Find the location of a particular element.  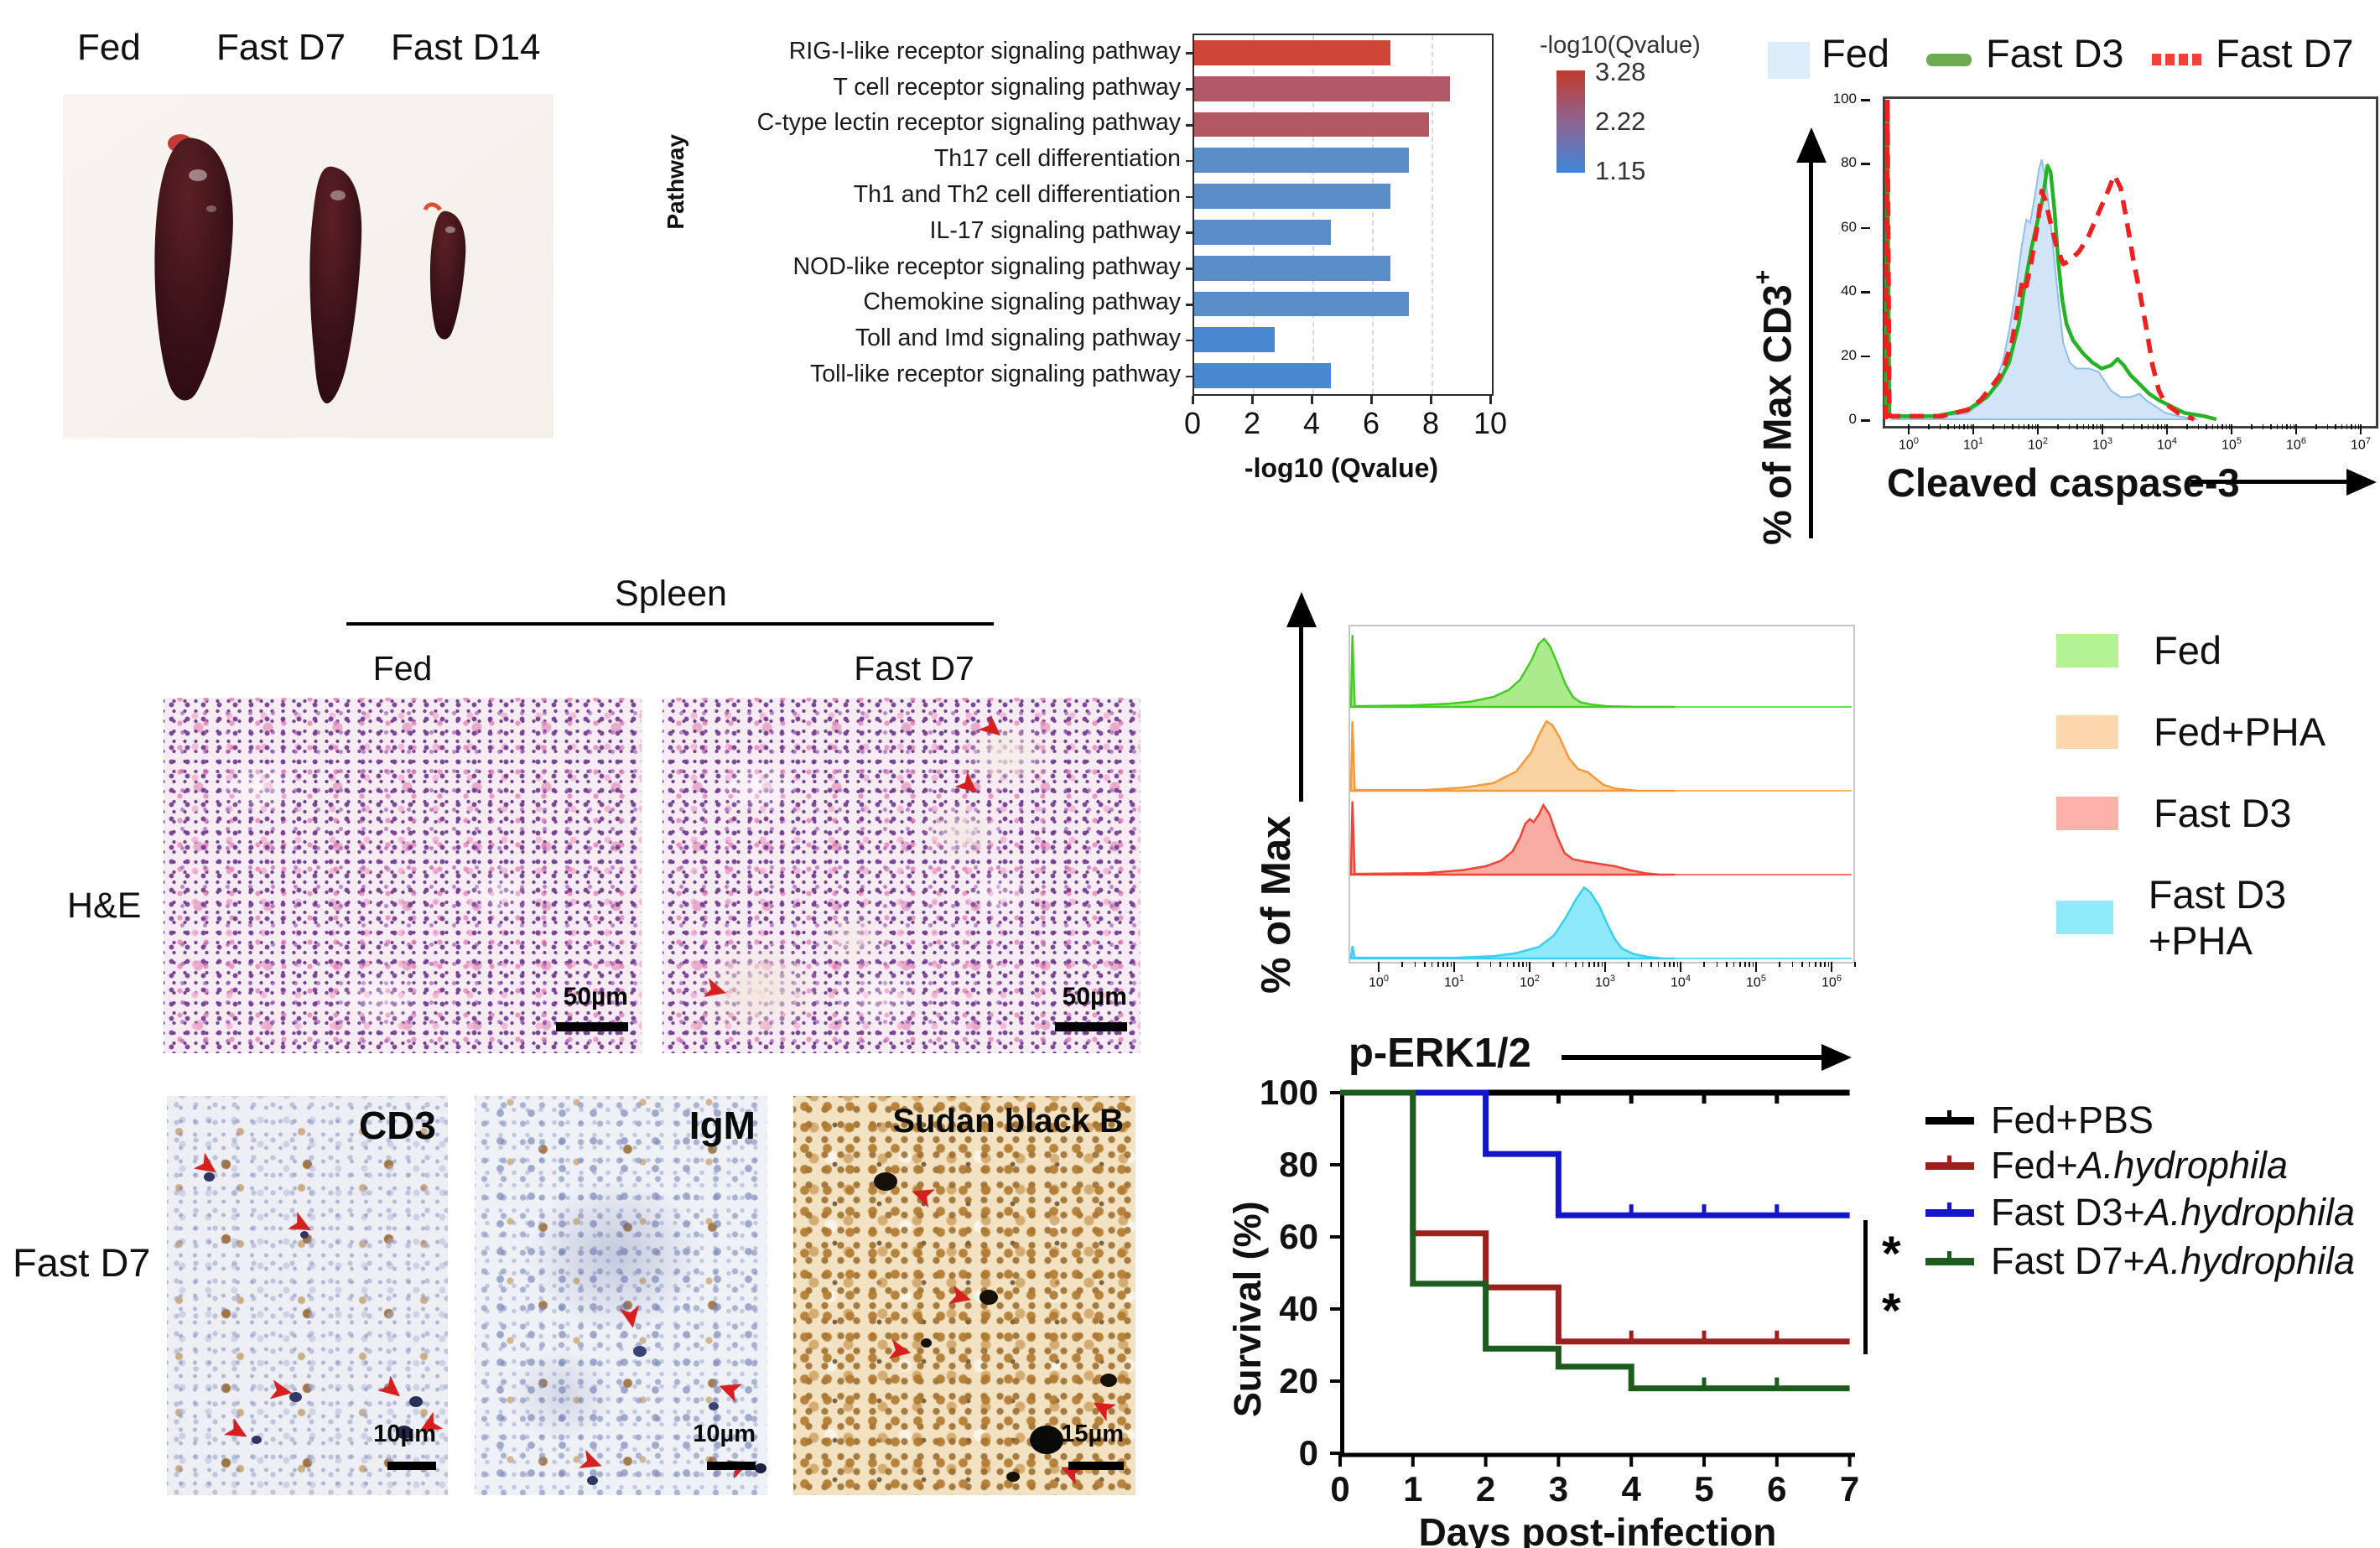

survival-xlabel: Days post-infection is located at coordinates (1597, 1529).